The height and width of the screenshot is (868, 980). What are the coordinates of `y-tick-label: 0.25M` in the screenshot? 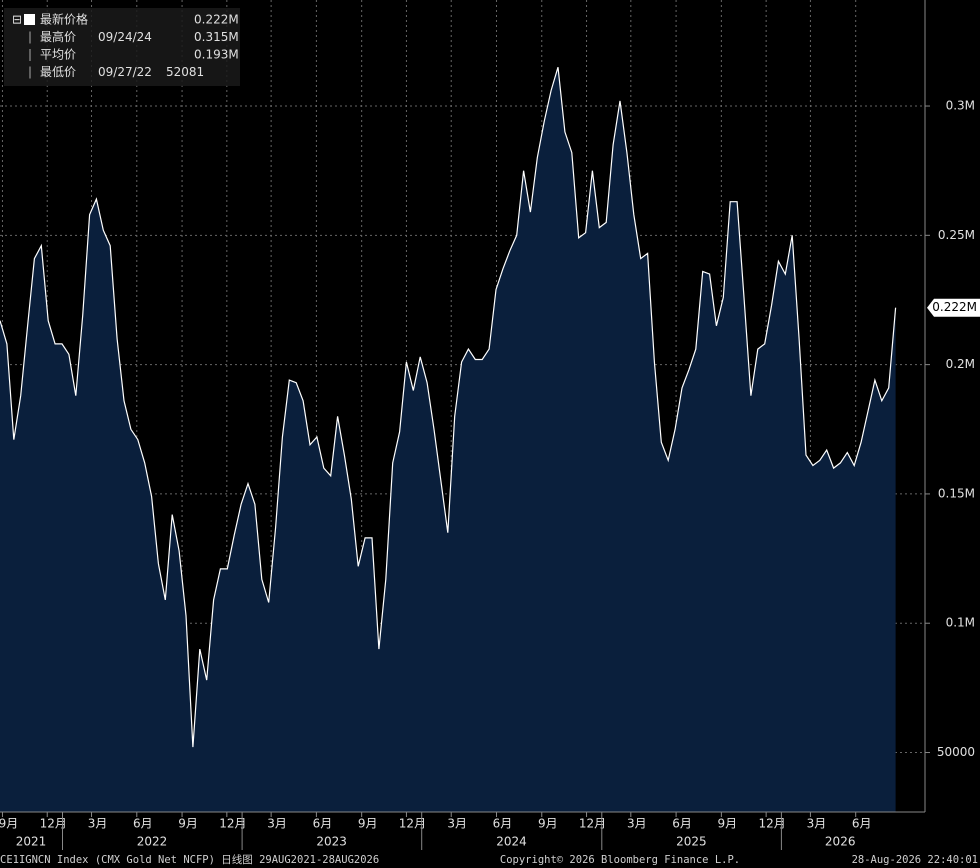 It's located at (956, 235).